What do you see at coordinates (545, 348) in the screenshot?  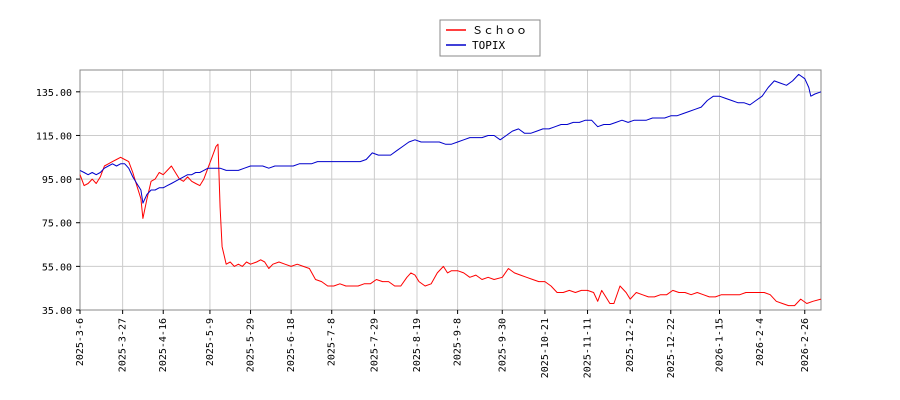 I see `x-tick-label: 2025-10-21` at bounding box center [545, 348].